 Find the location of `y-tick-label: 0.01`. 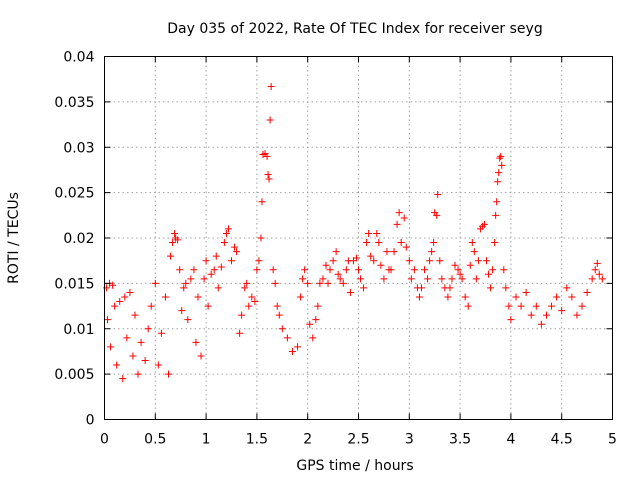

y-tick-label: 0.01 is located at coordinates (78, 330).